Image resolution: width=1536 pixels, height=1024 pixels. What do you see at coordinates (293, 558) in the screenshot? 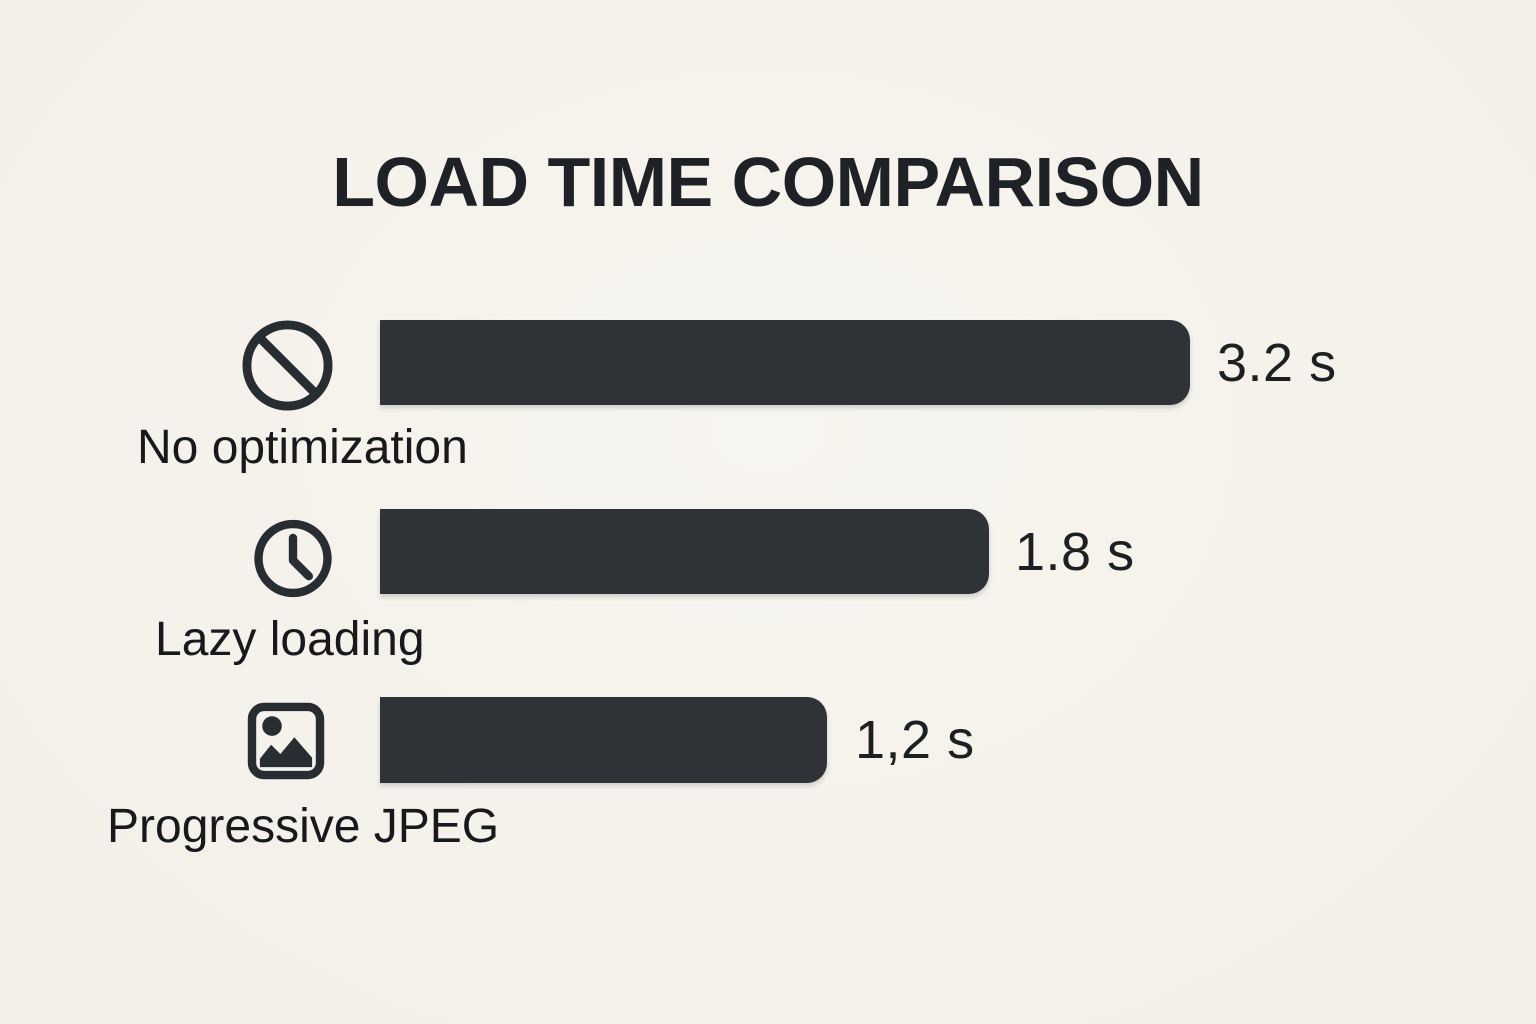
I see `clock-icon` at bounding box center [293, 558].